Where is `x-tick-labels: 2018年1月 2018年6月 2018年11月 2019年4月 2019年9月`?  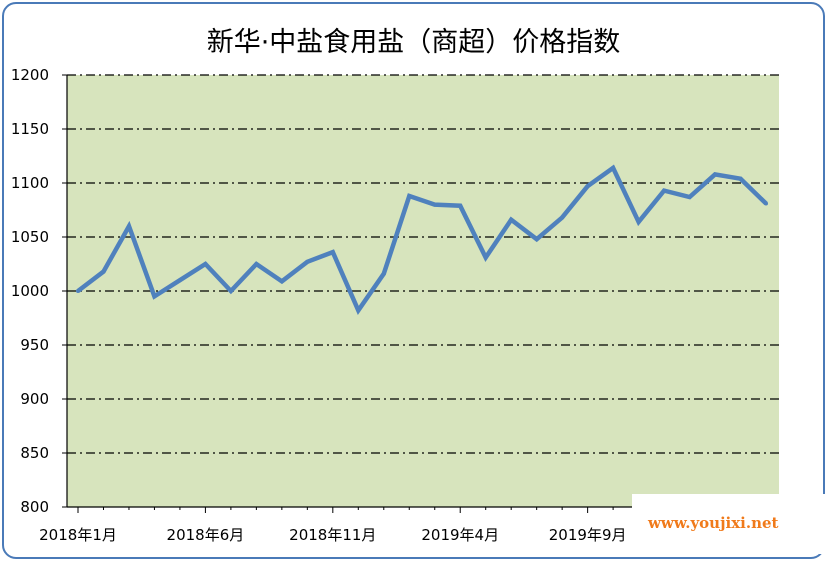
x-tick-labels: 2018年1月 2018年6月 2018年11月 2019年4月 2019年9月 is located at coordinates (403, 525).